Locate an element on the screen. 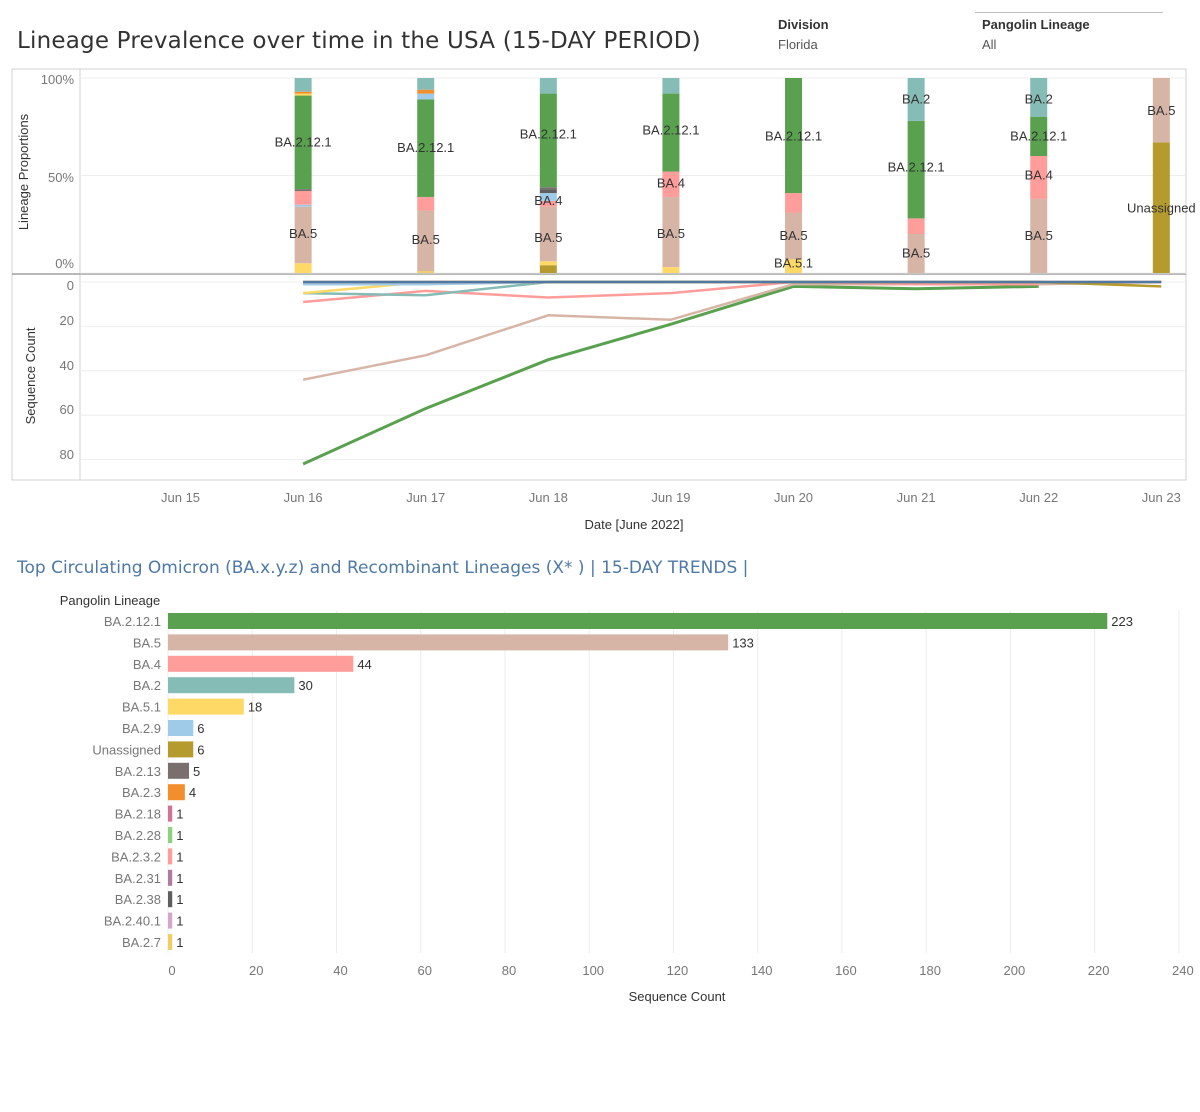  lineage-label: BA.2.7 is located at coordinates (141, 942).